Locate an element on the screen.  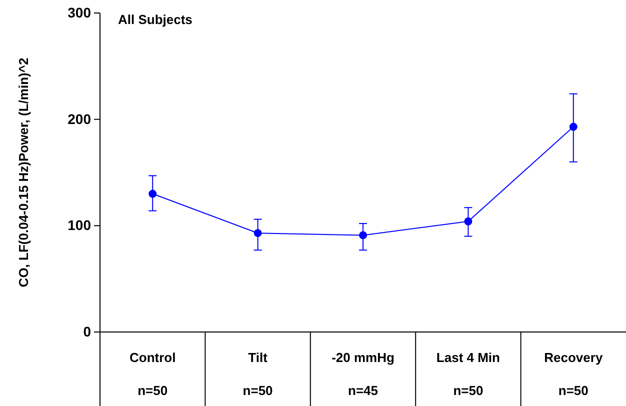
text: n=45 is located at coordinates (363, 390).